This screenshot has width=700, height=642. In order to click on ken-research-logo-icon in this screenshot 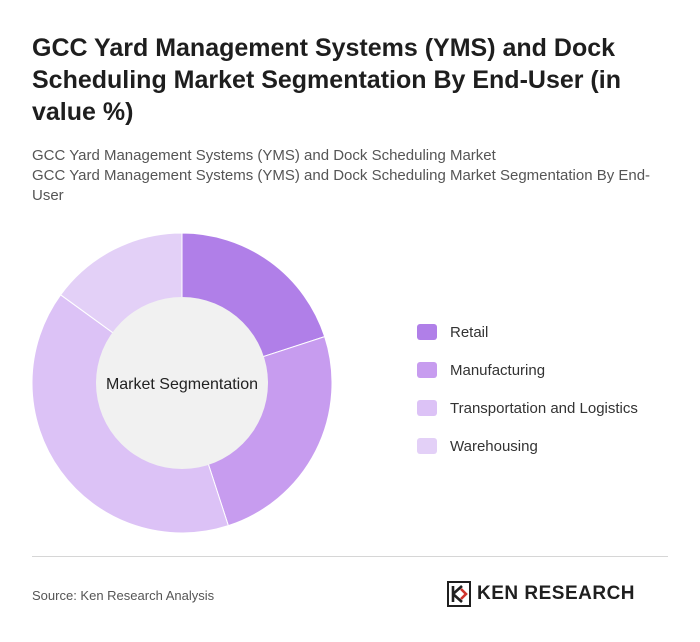, I will do `click(459, 594)`.